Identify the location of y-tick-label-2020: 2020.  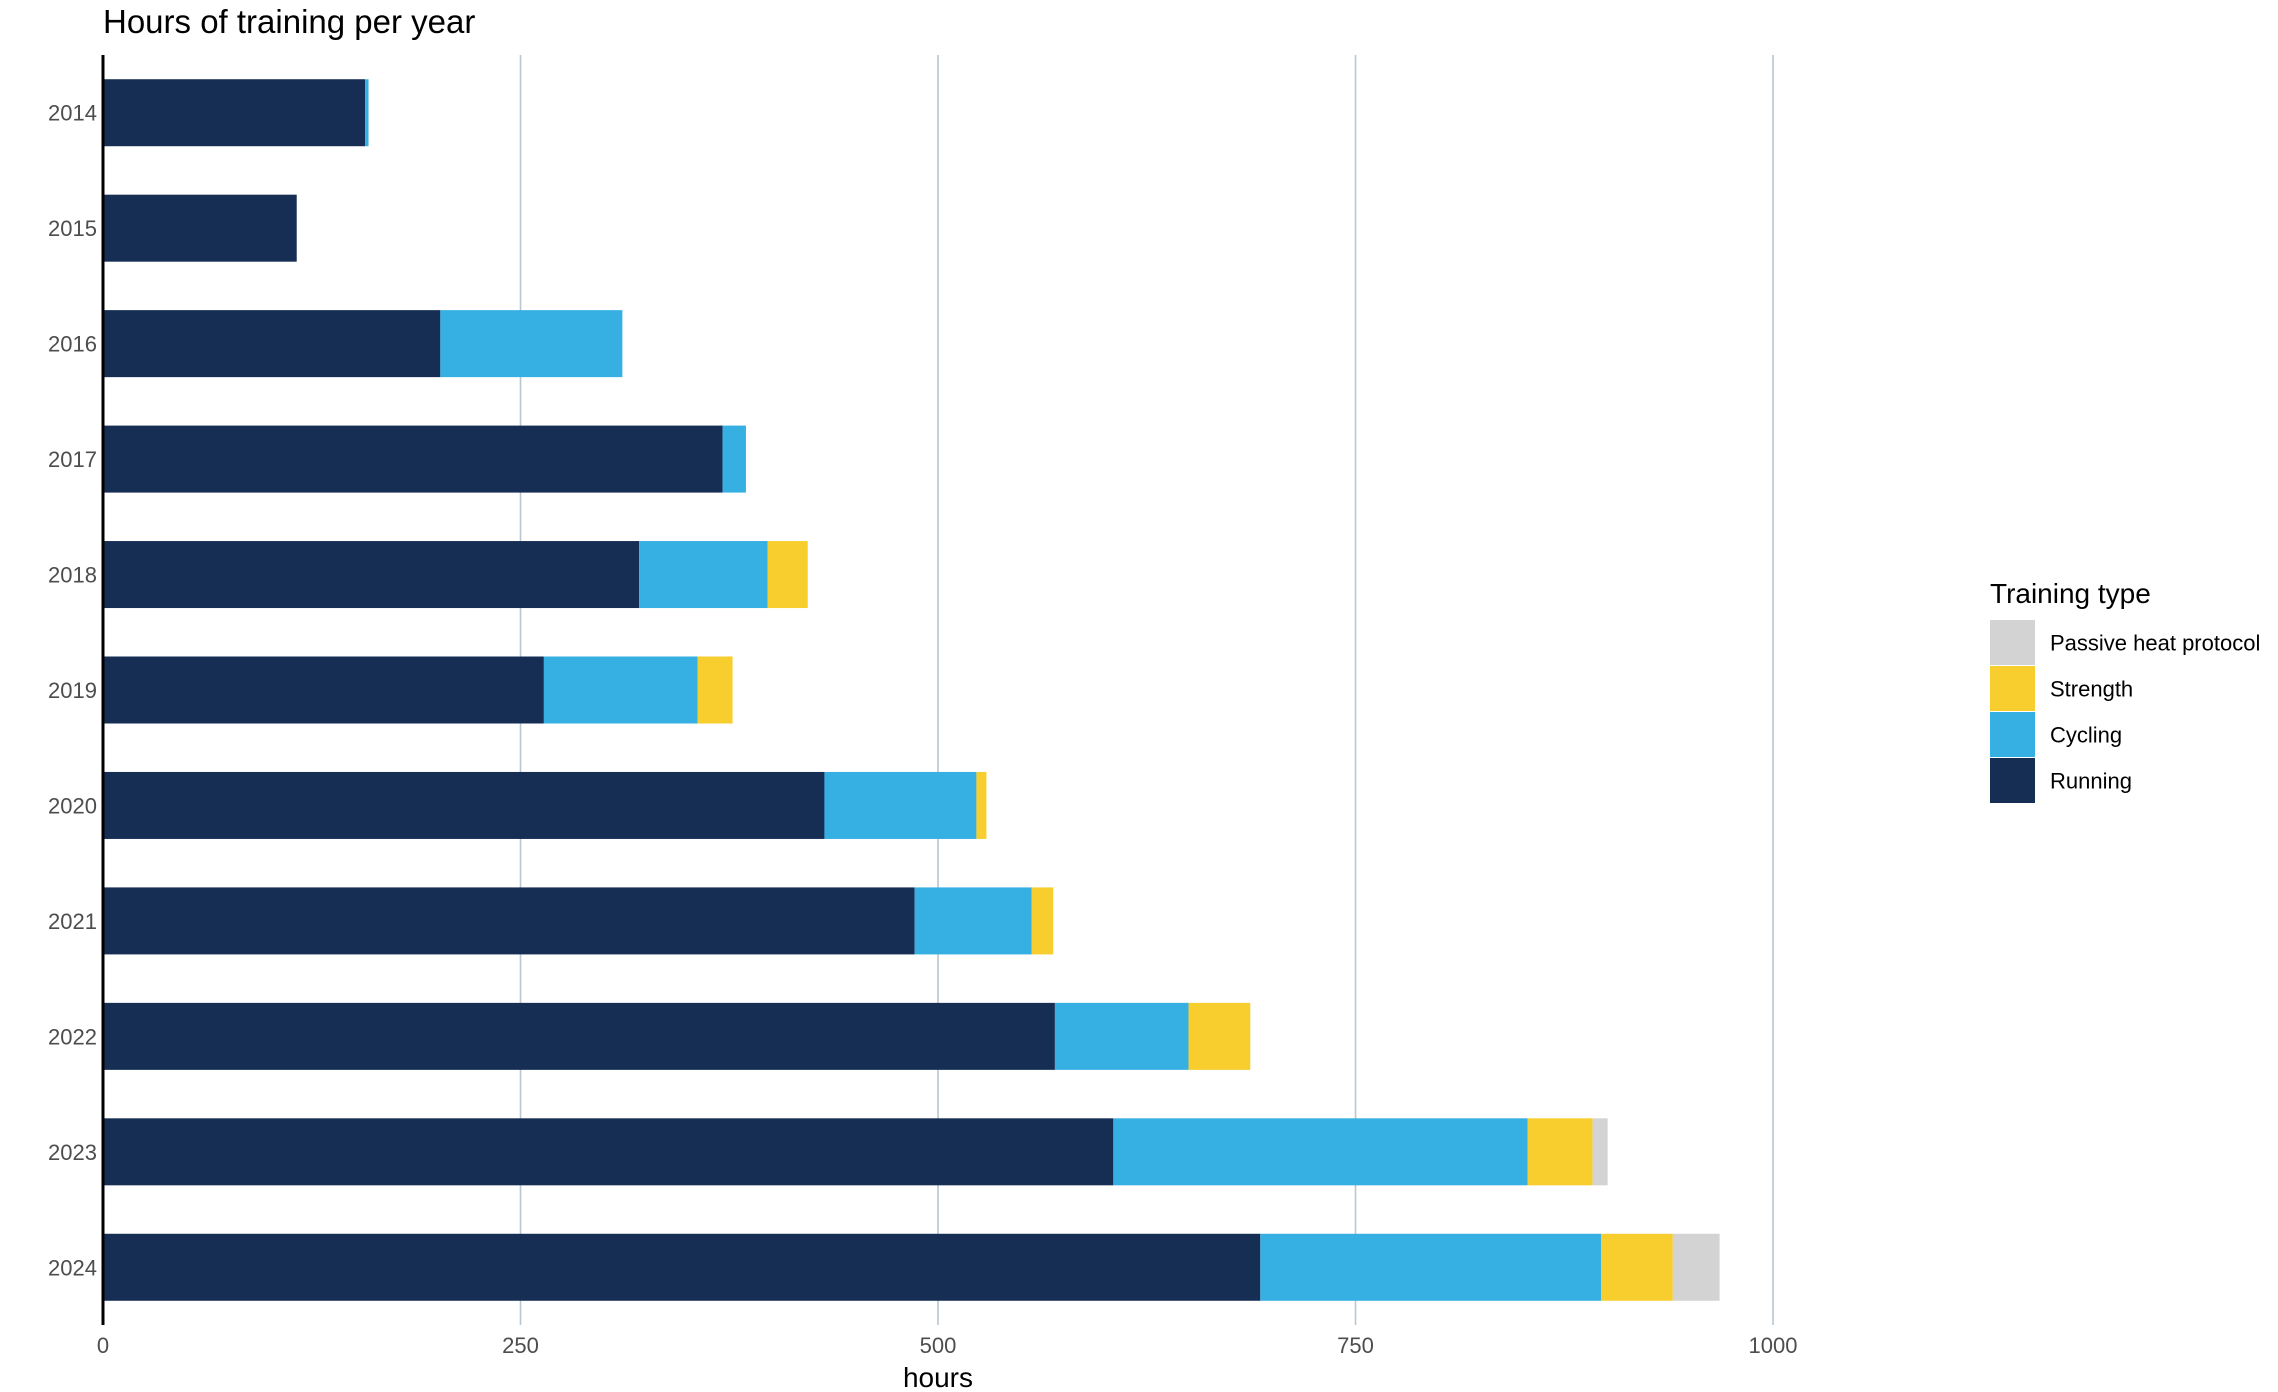
(72, 805).